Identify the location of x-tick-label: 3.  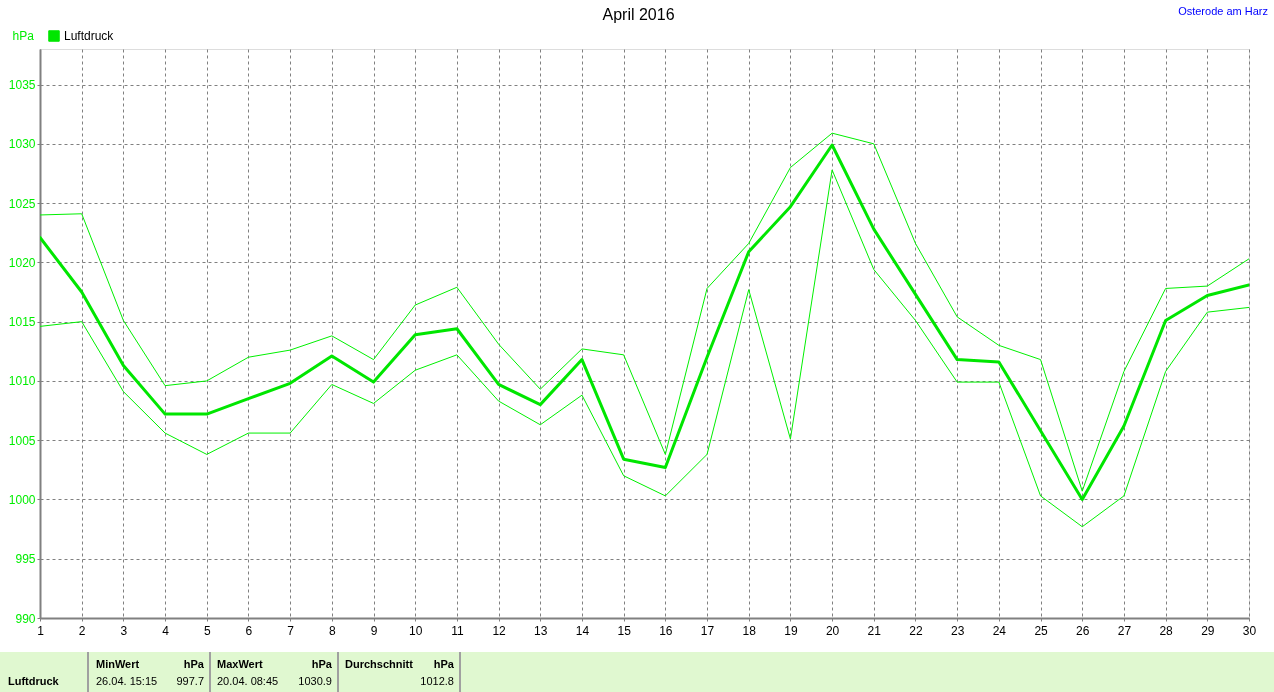
(124, 630).